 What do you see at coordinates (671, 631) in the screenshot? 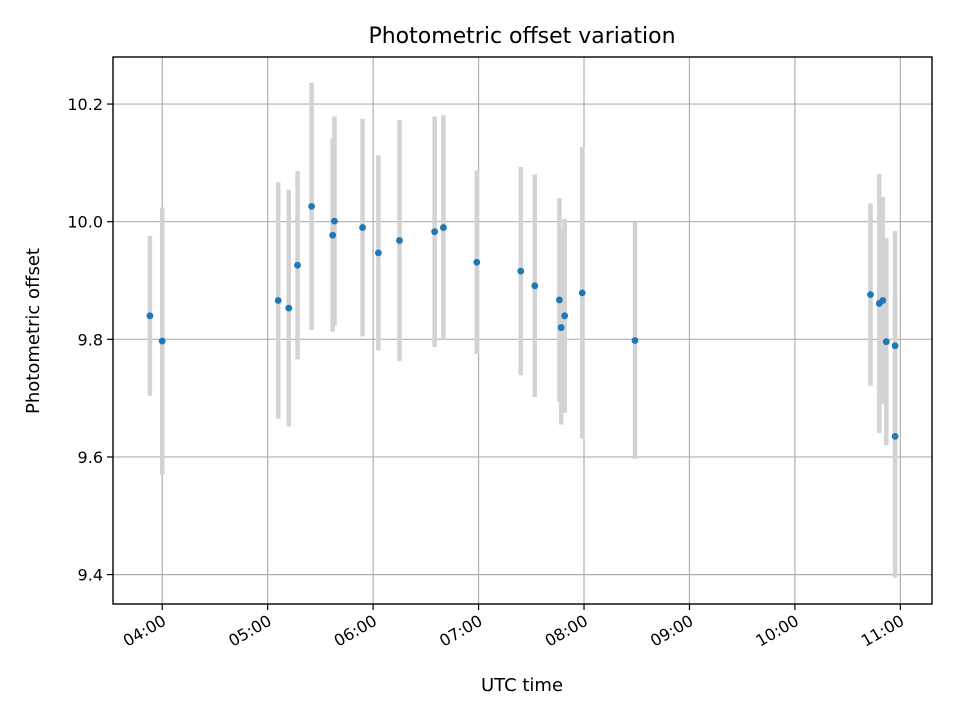
I see `x-tick-label: 09:00` at bounding box center [671, 631].